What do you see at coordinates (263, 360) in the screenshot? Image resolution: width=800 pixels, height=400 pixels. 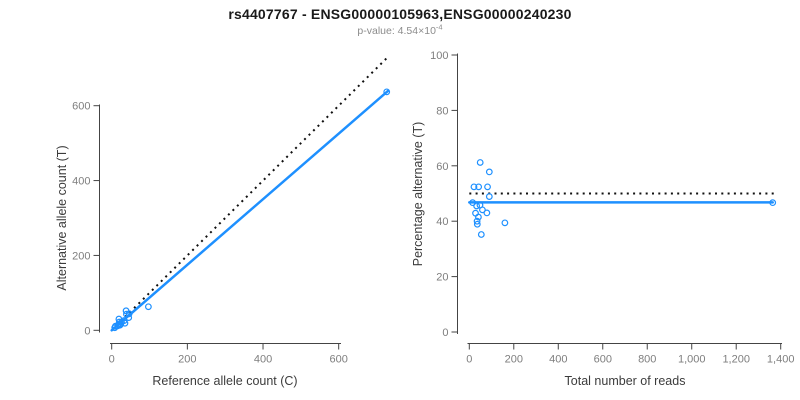 I see `left-x-tick-label: 400` at bounding box center [263, 360].